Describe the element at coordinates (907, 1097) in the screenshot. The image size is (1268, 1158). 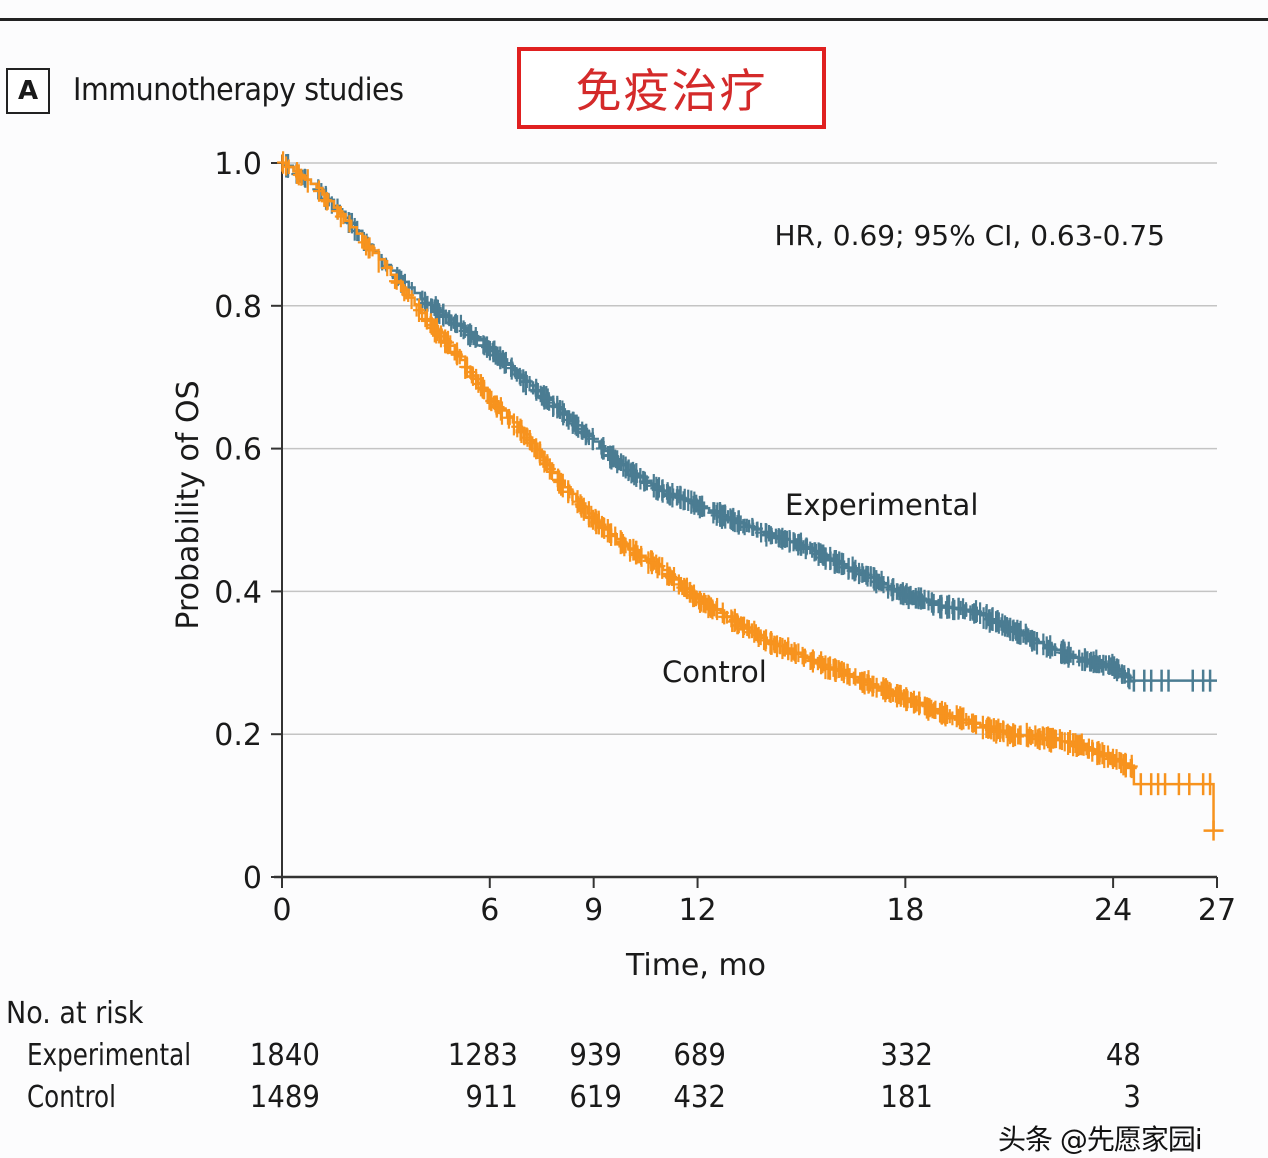
I see `risk-value: 181` at that location.